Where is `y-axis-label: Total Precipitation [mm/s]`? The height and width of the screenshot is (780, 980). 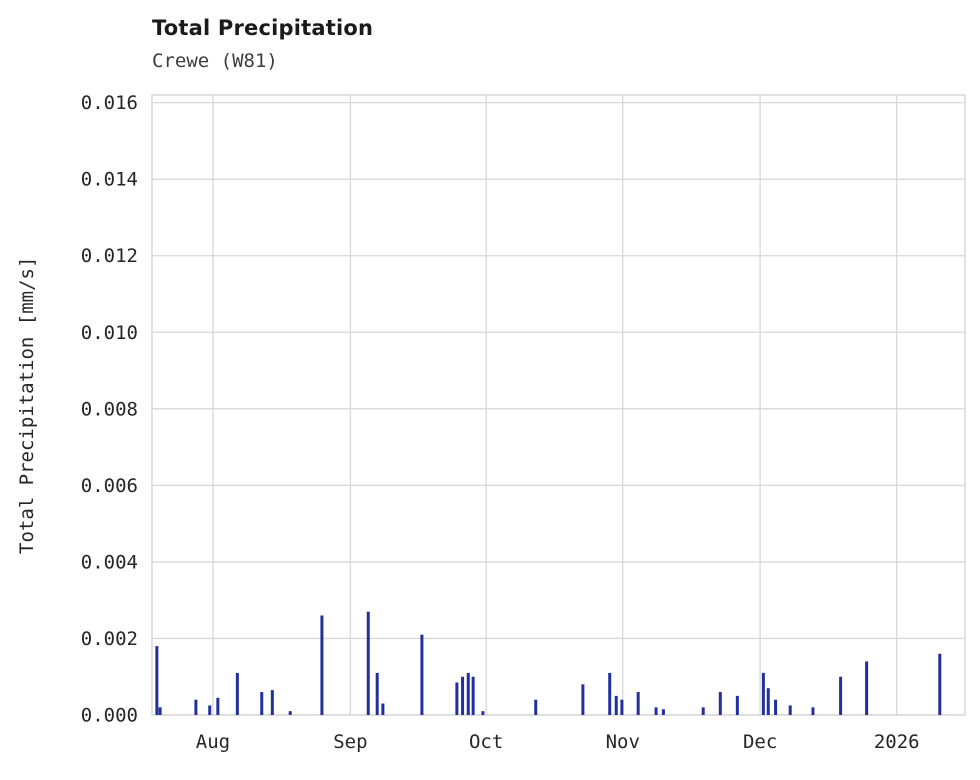
y-axis-label: Total Precipitation [mm/s] is located at coordinates (27, 405).